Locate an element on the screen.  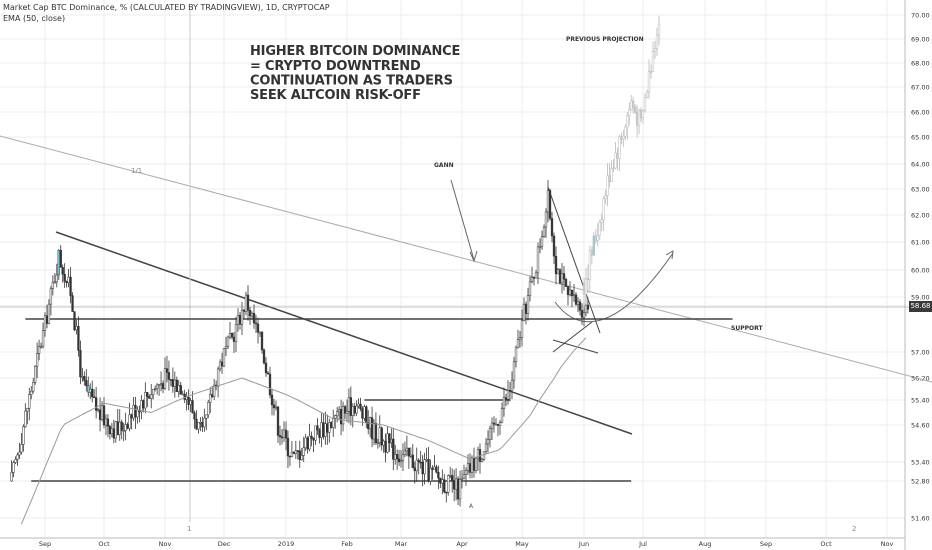
indicator-legend: EMA (50, close) is located at coordinates (34, 18).